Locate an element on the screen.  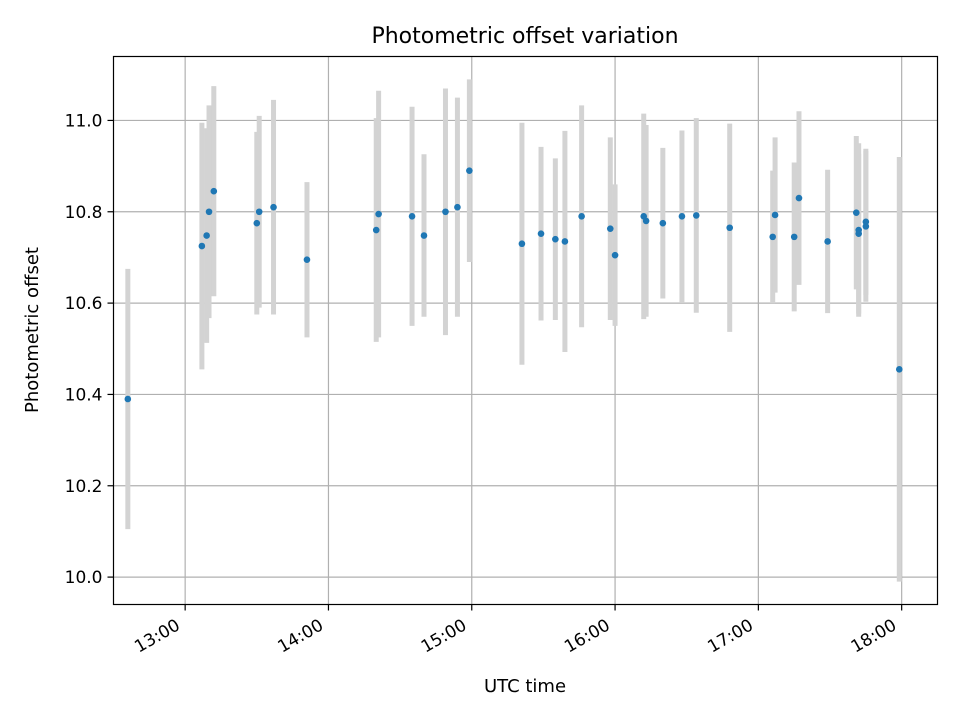
y-tick-label: 10.6 is located at coordinates (84, 304).